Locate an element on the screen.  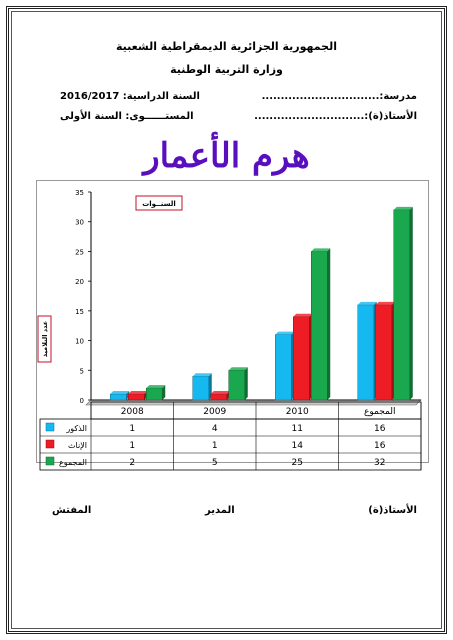
x-tick-label: المجموع is located at coordinates (379, 412).